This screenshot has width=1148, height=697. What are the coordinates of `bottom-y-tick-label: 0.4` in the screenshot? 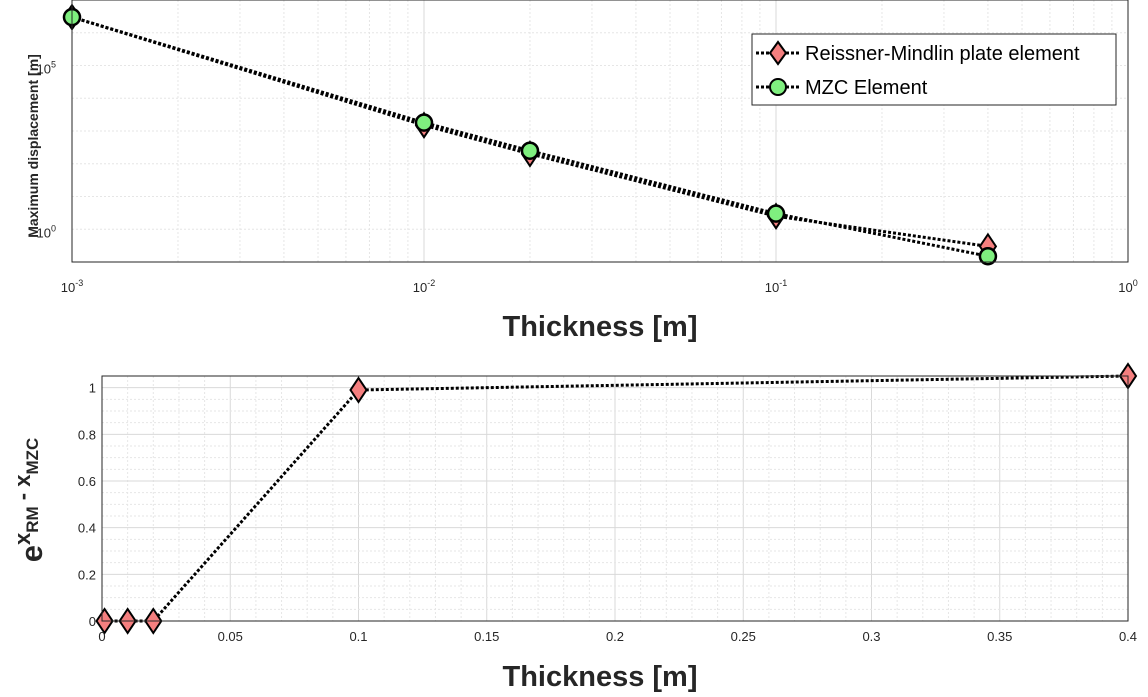 It's located at (87, 528).